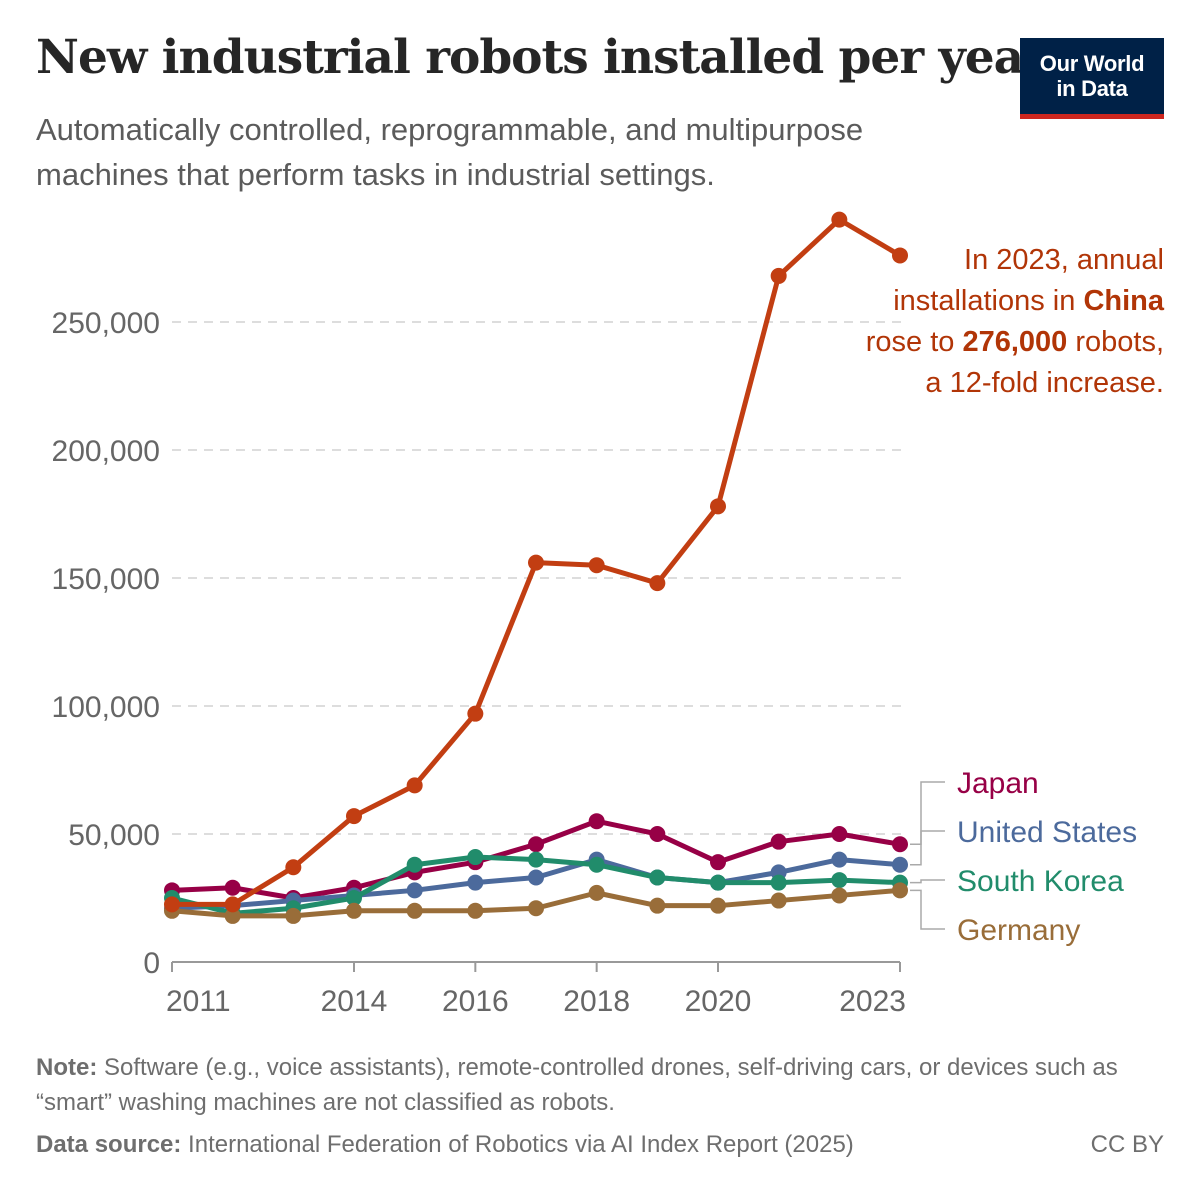  What do you see at coordinates (1092, 63) in the screenshot?
I see `logo-line-1: Our World` at bounding box center [1092, 63].